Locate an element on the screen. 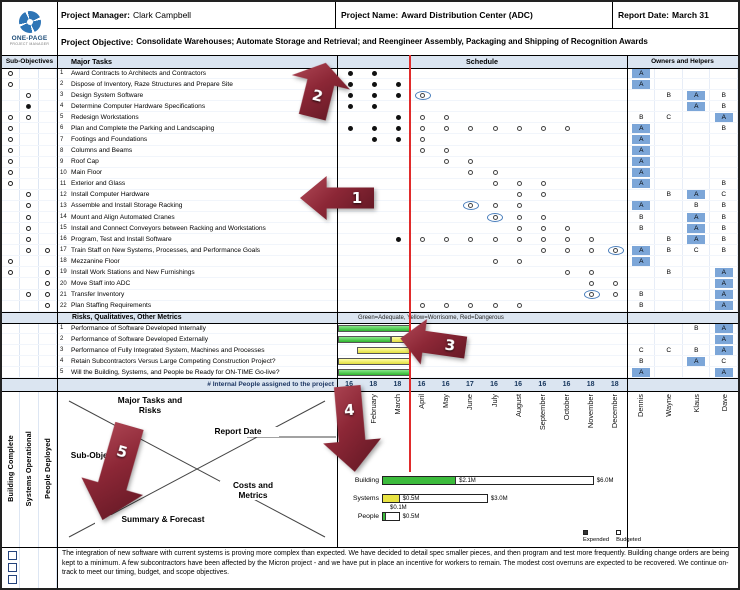  arrow-shape is located at coordinates (433, 343).